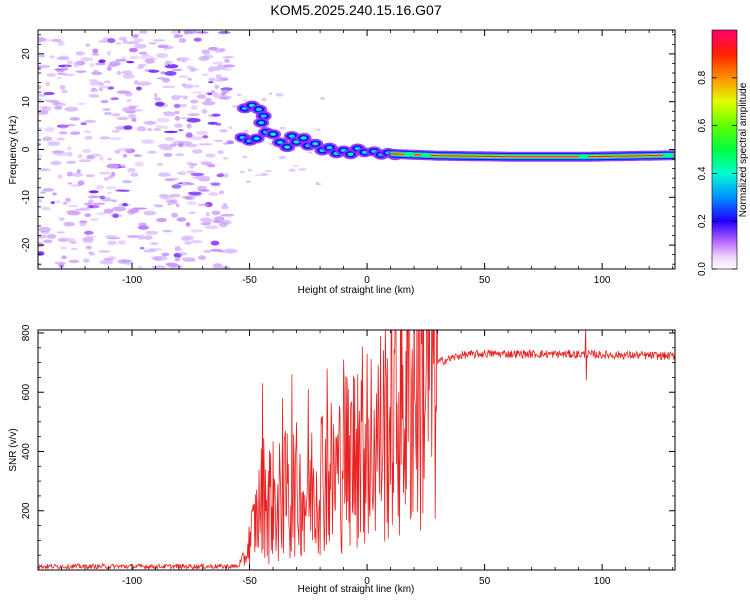  I want to click on colorbar-tick-label: 0.6, so click(702, 125).